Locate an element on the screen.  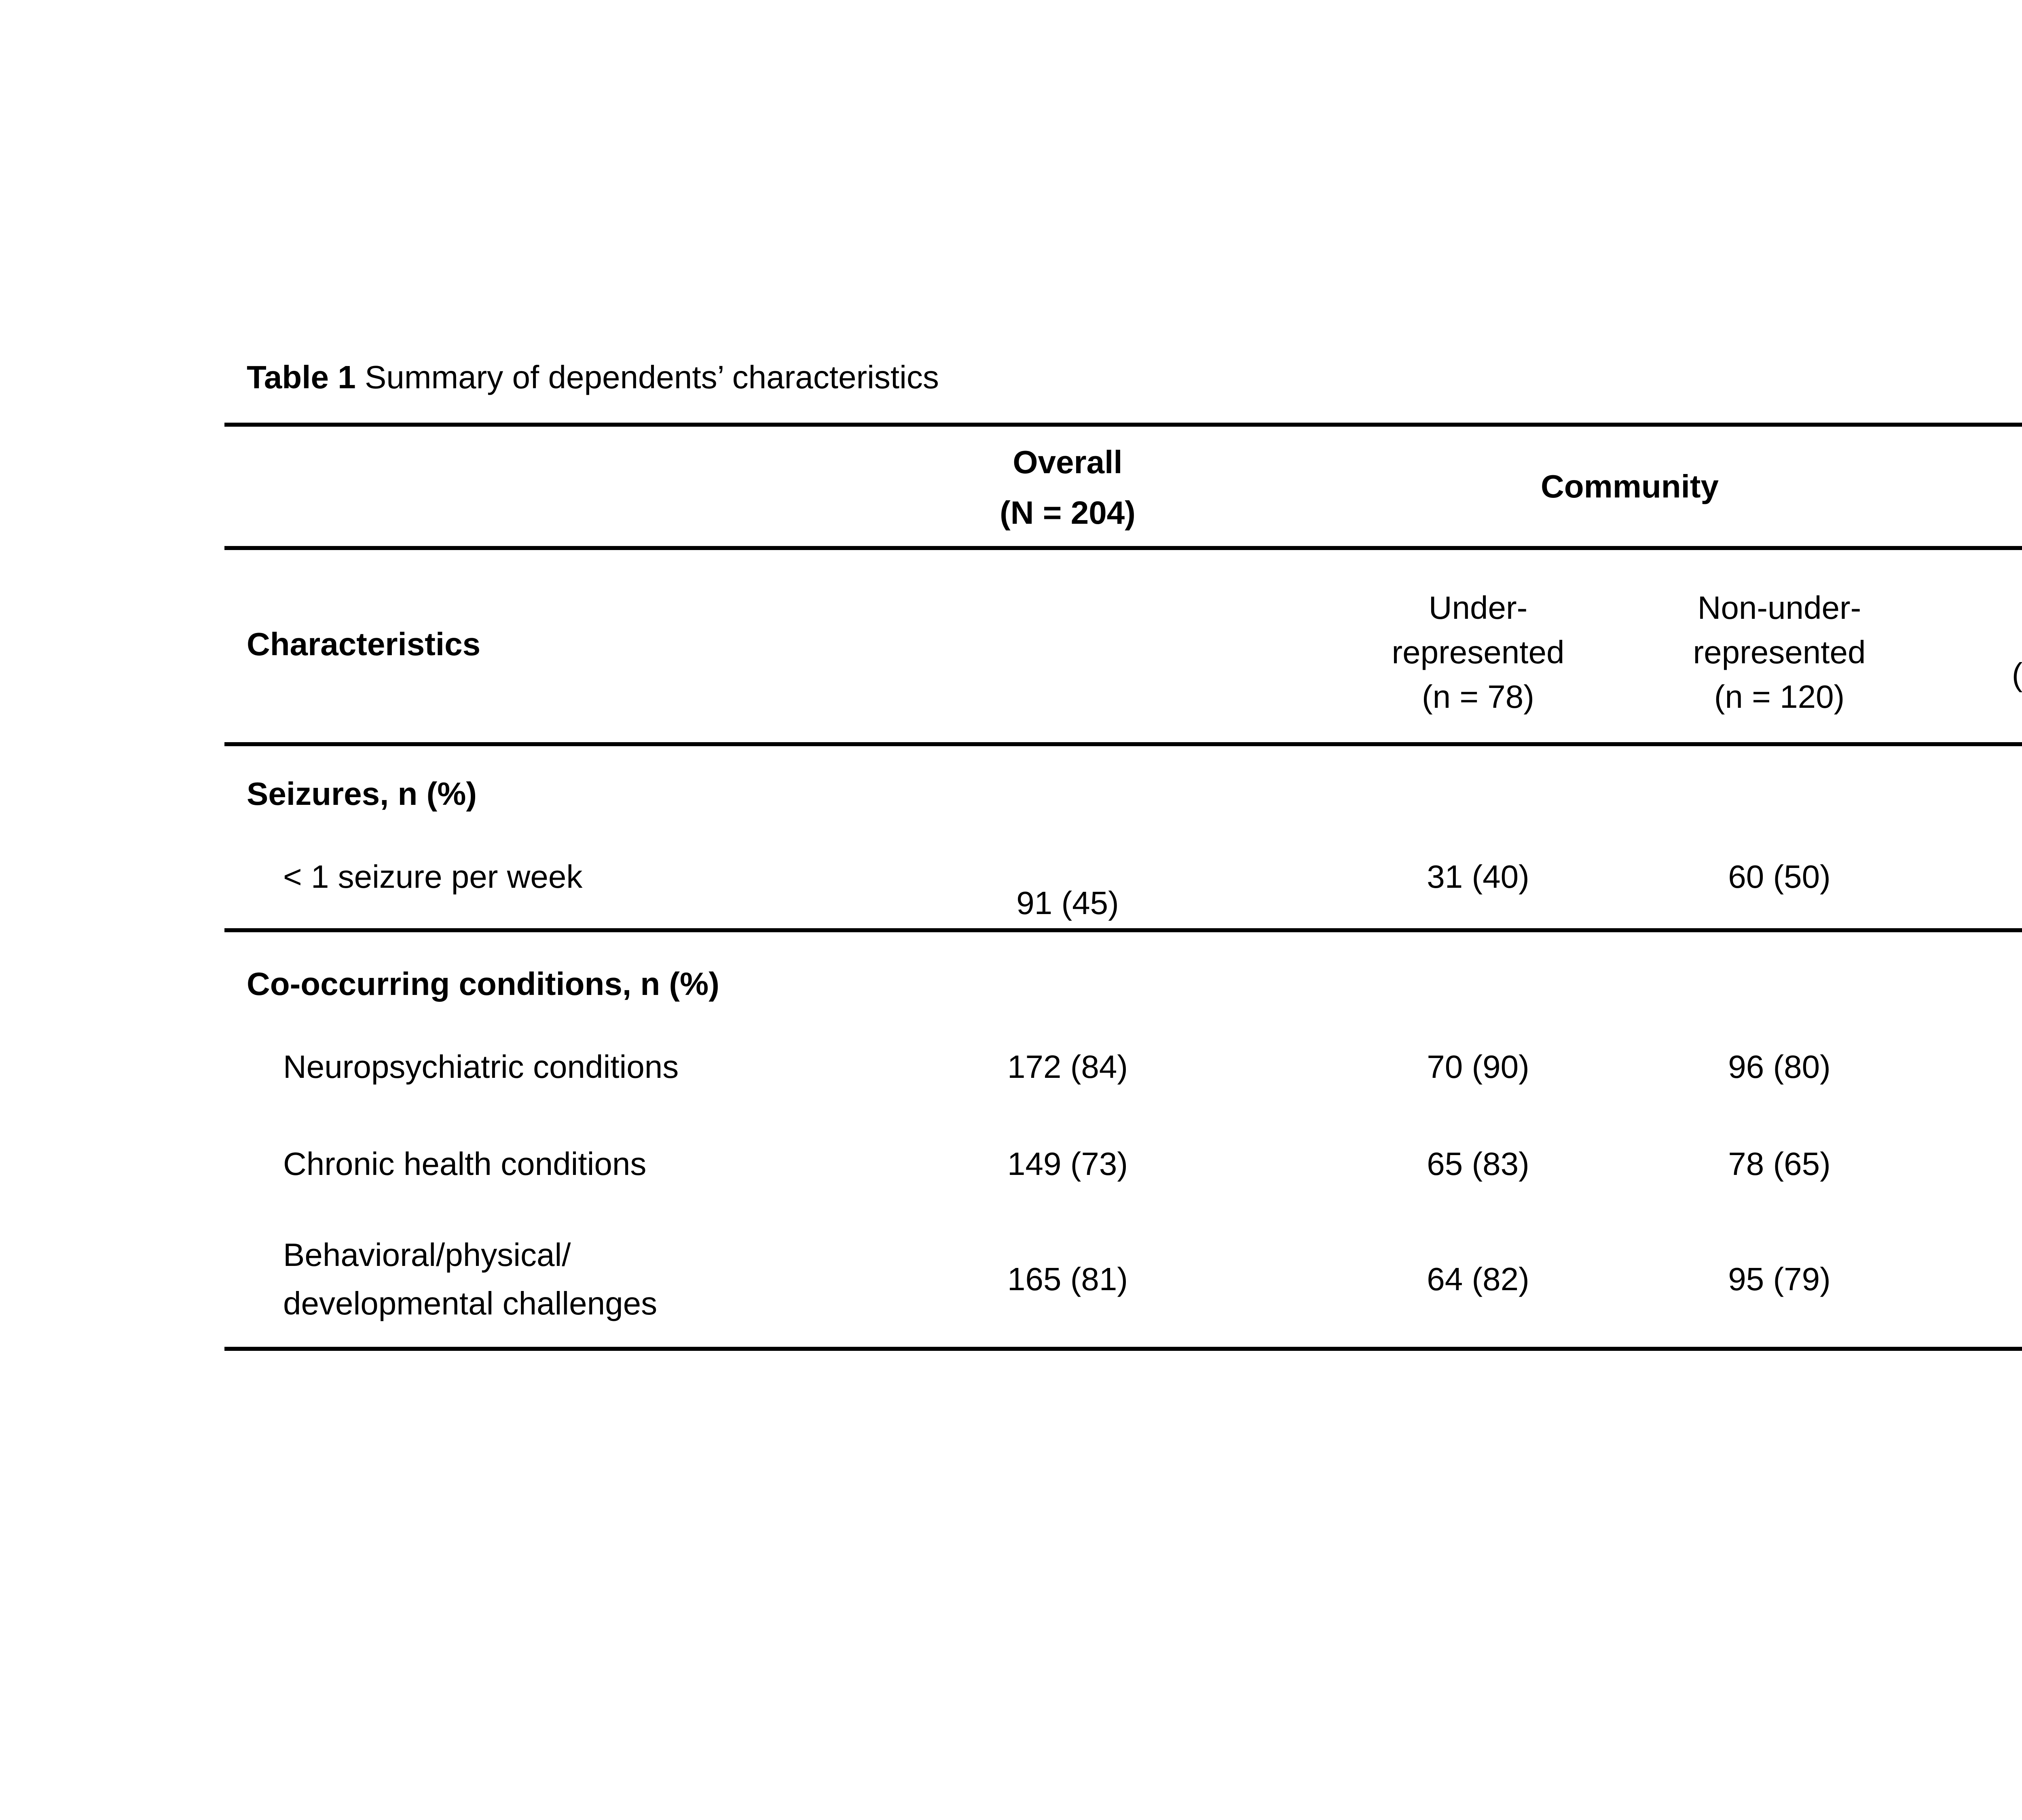
column-header-characteristics: Characteristics is located at coordinates (364, 646).